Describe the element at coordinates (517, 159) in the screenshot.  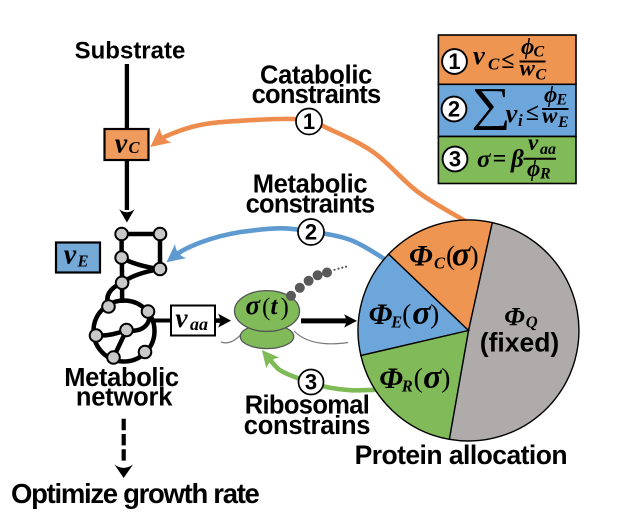
I see `svg-text: β` at that location.